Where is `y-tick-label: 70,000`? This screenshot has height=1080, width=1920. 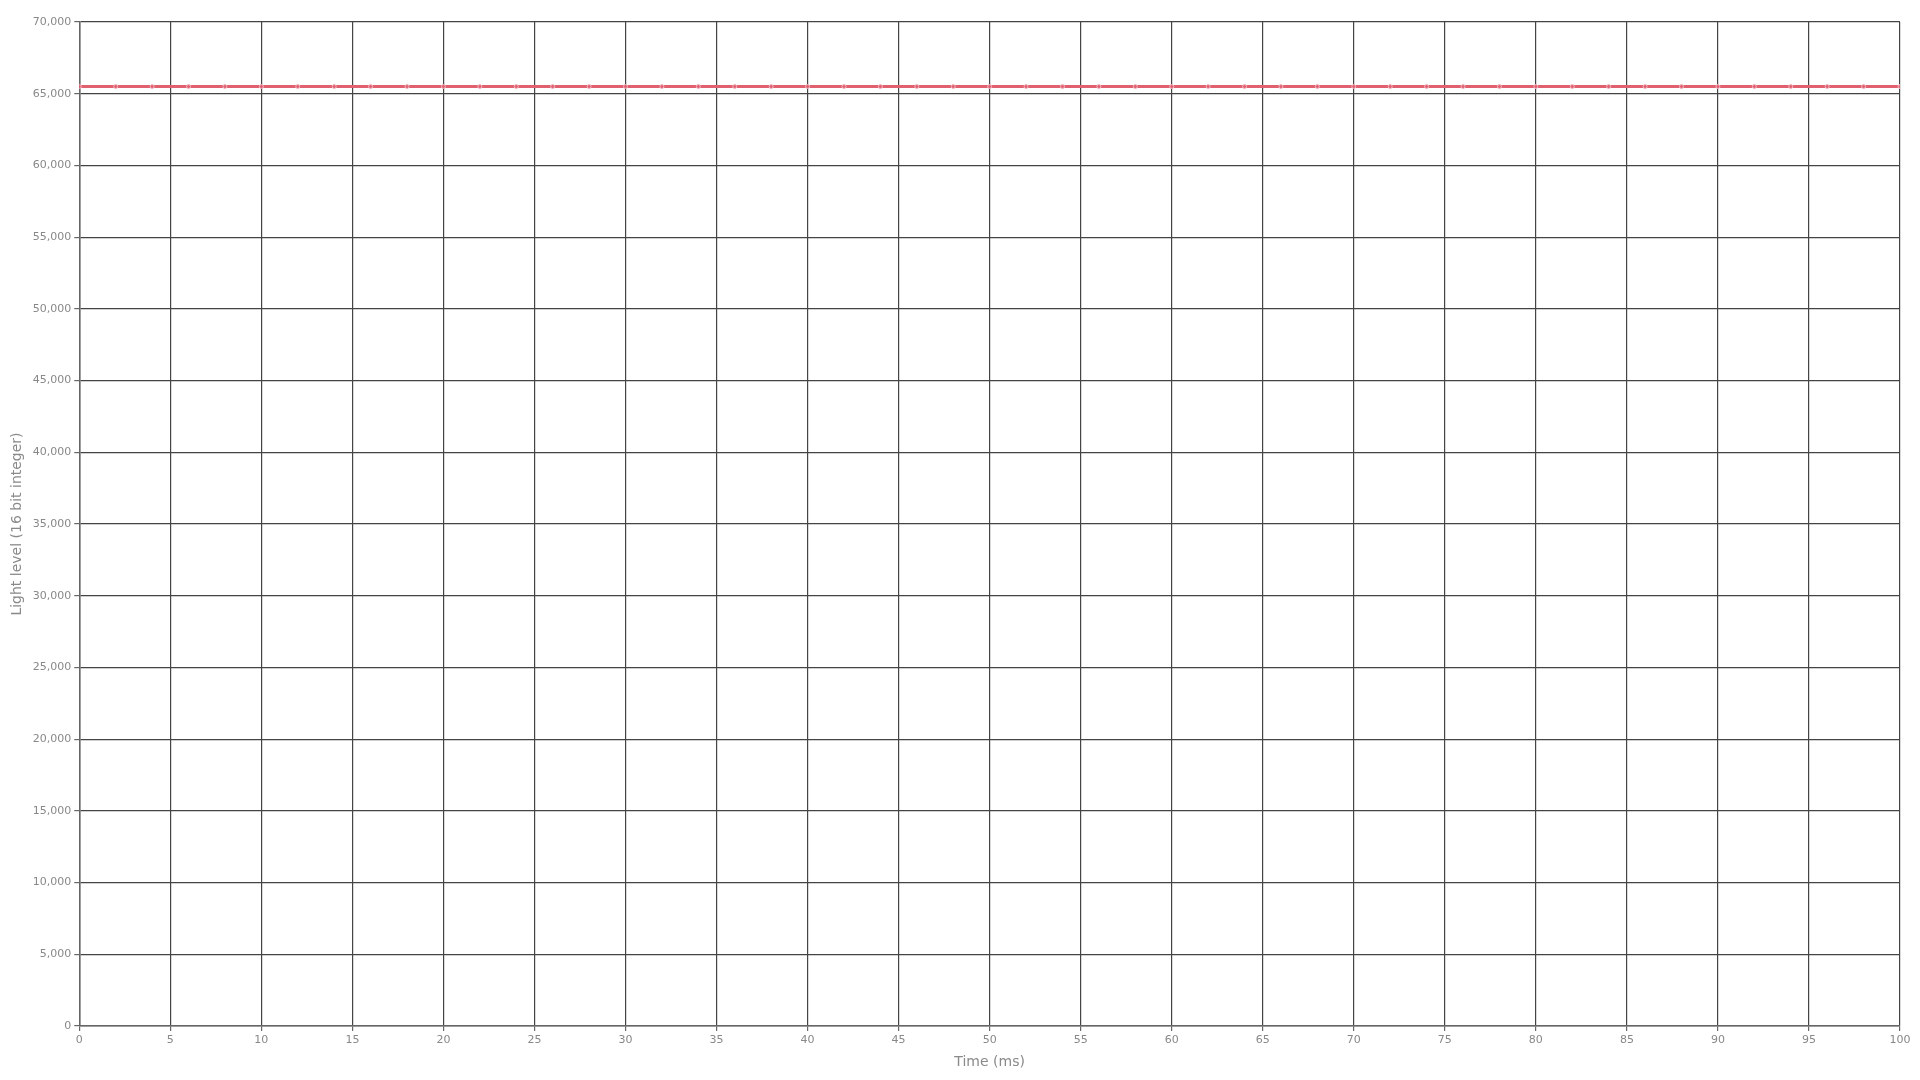
y-tick-label: 70,000 is located at coordinates (52, 21).